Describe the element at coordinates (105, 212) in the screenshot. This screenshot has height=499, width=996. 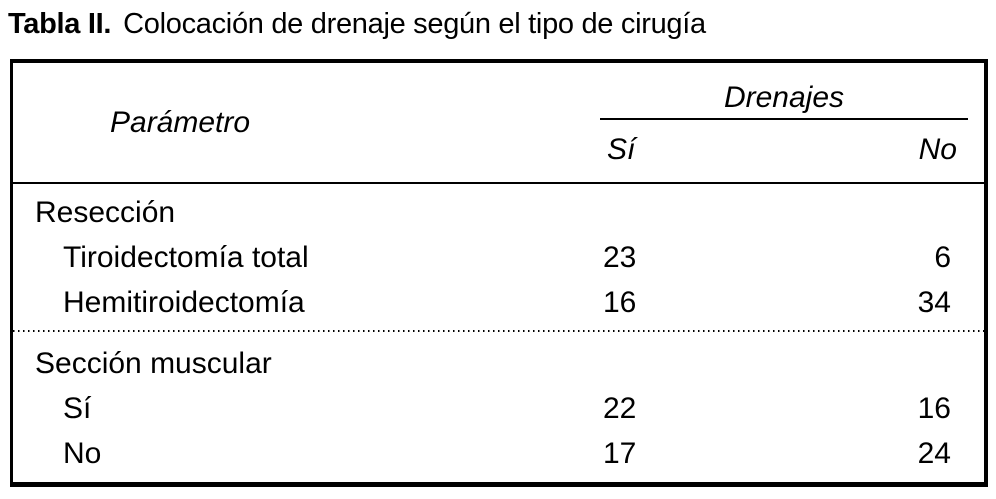
I see `section-title: Resección` at that location.